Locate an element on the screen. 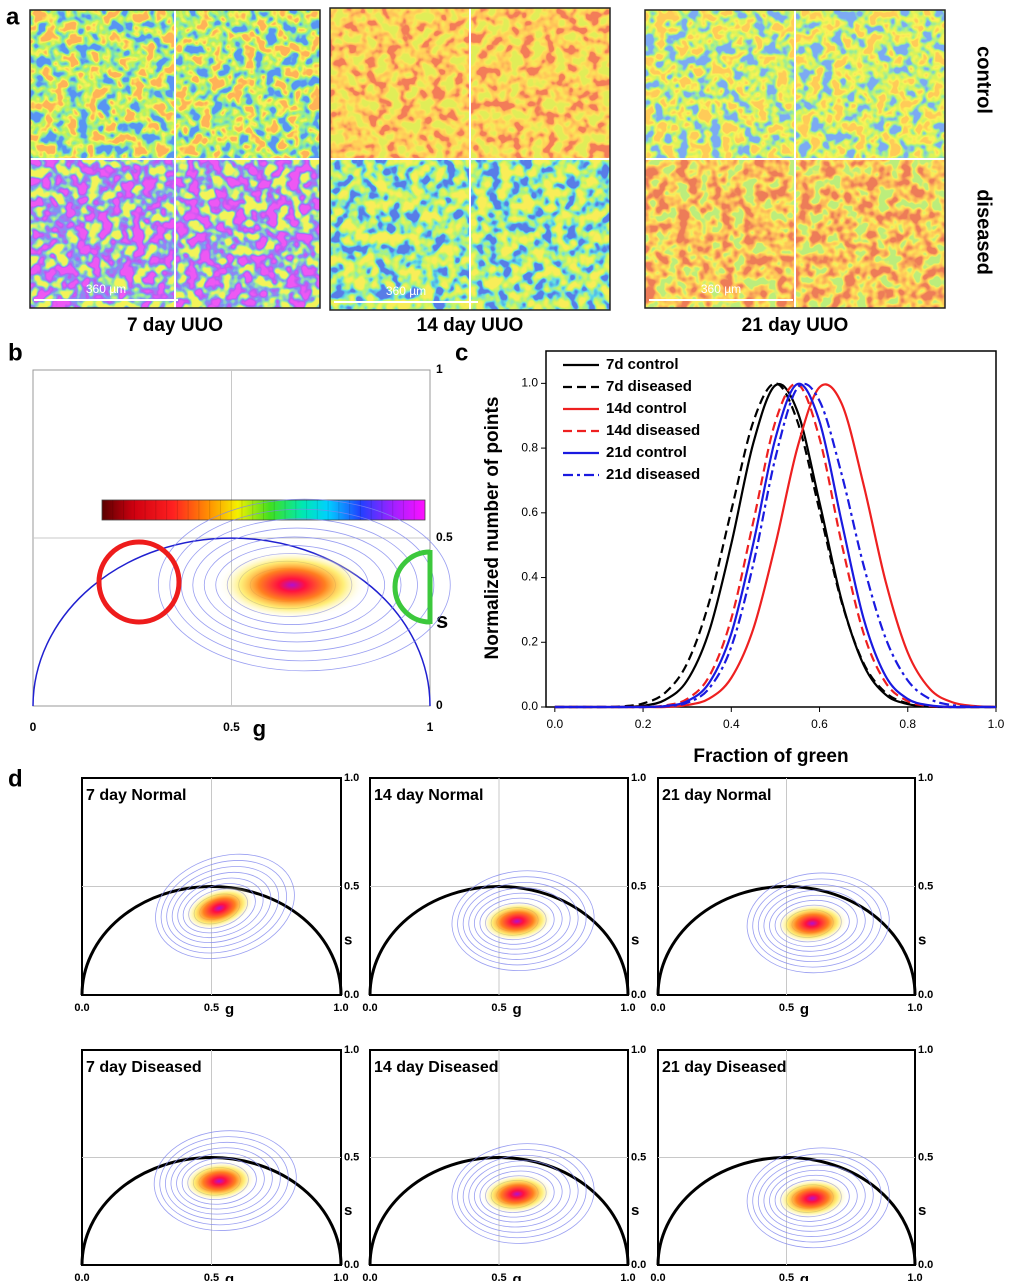  colorbar is located at coordinates (263, 510).